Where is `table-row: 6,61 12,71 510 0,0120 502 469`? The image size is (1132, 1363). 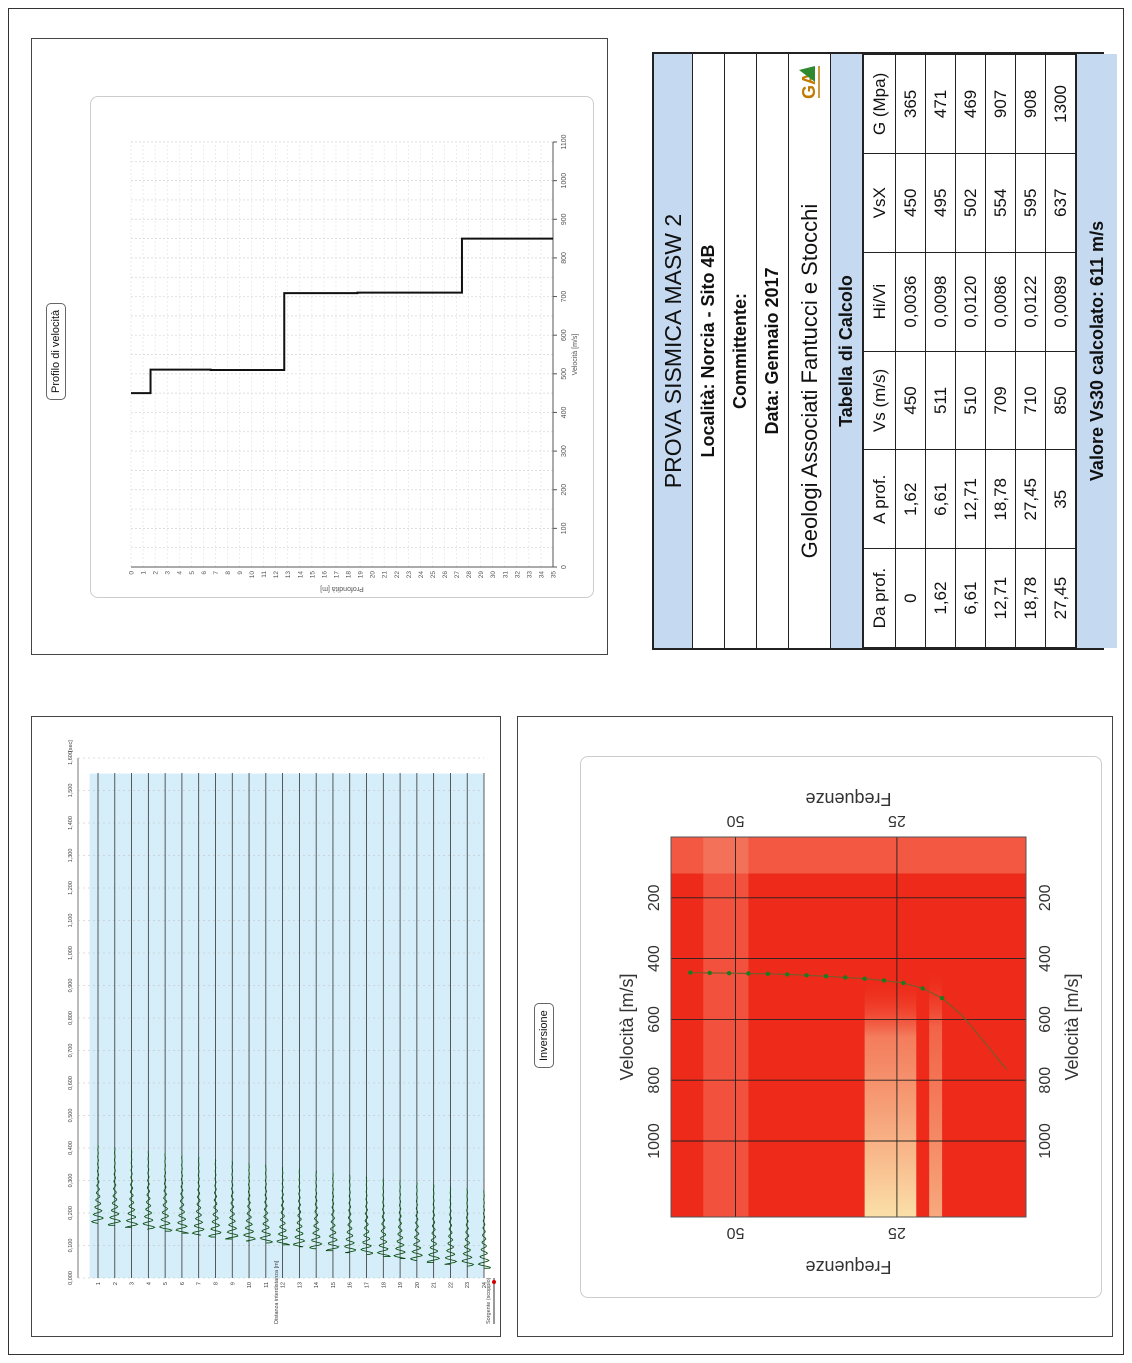
table-row: 6,61 12,71 510 0,0120 502 469 is located at coordinates (970, 351).